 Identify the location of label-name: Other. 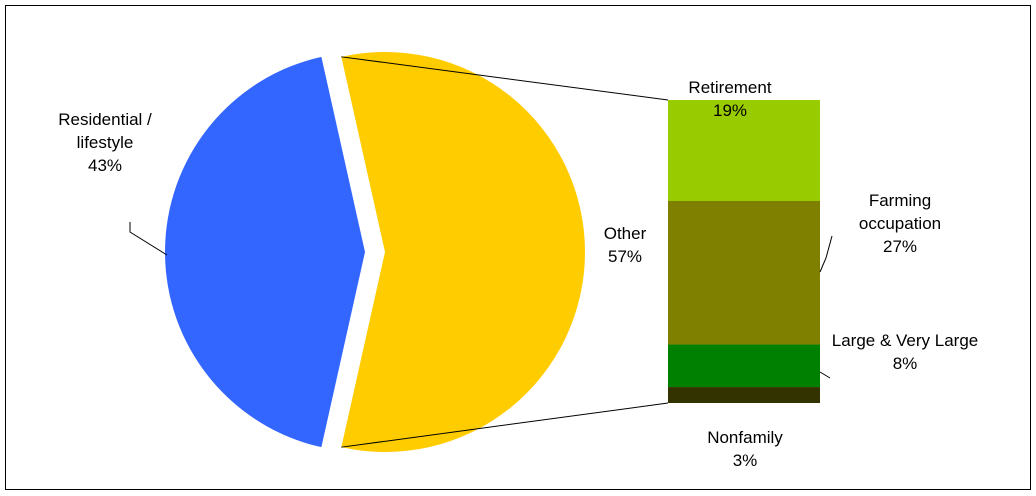
(625, 233).